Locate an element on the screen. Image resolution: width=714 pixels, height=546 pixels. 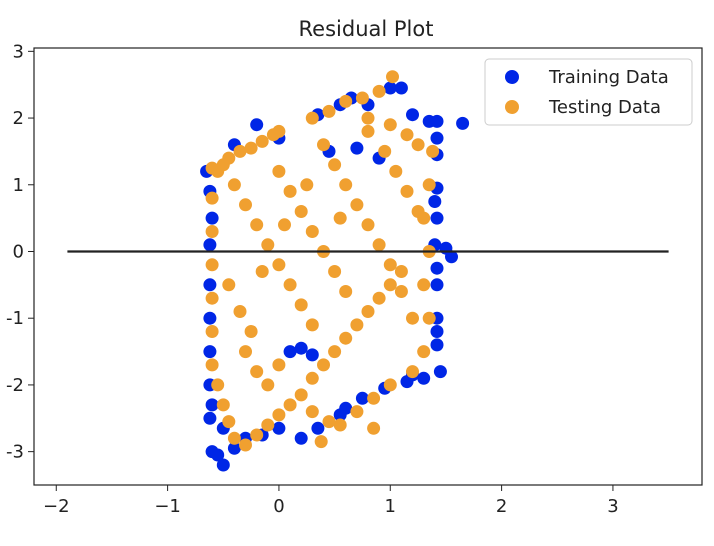
legend-box is located at coordinates (588, 92).